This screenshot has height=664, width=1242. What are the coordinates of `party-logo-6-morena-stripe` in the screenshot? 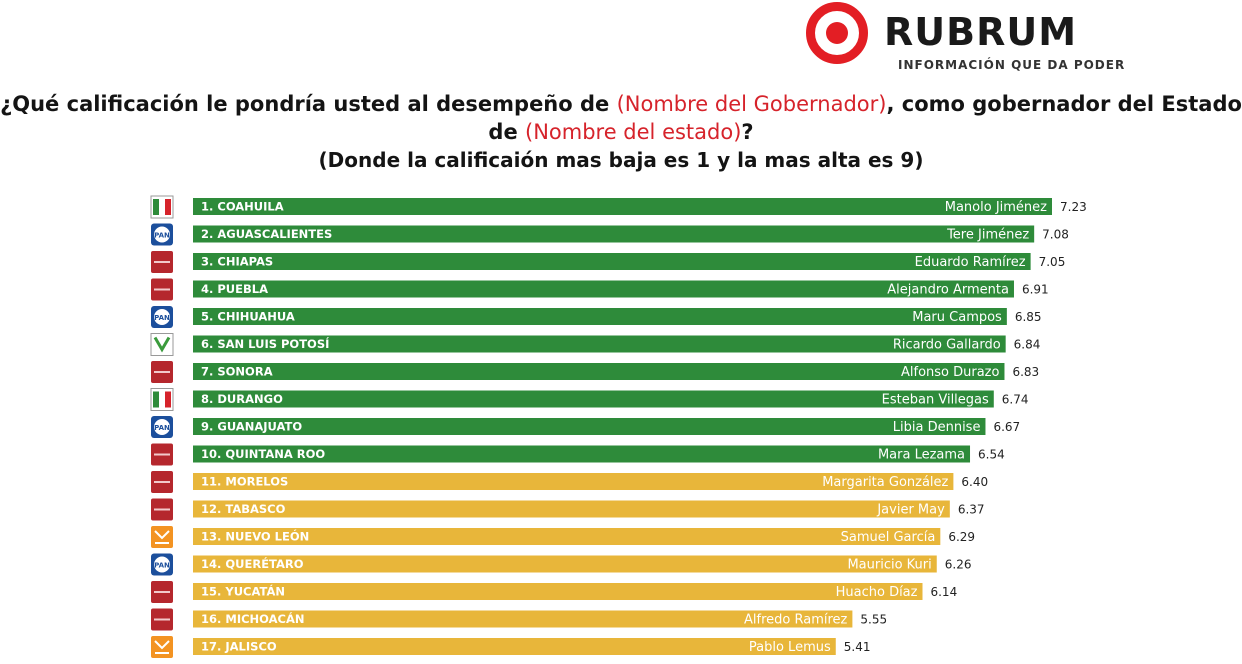 It's located at (162, 372).